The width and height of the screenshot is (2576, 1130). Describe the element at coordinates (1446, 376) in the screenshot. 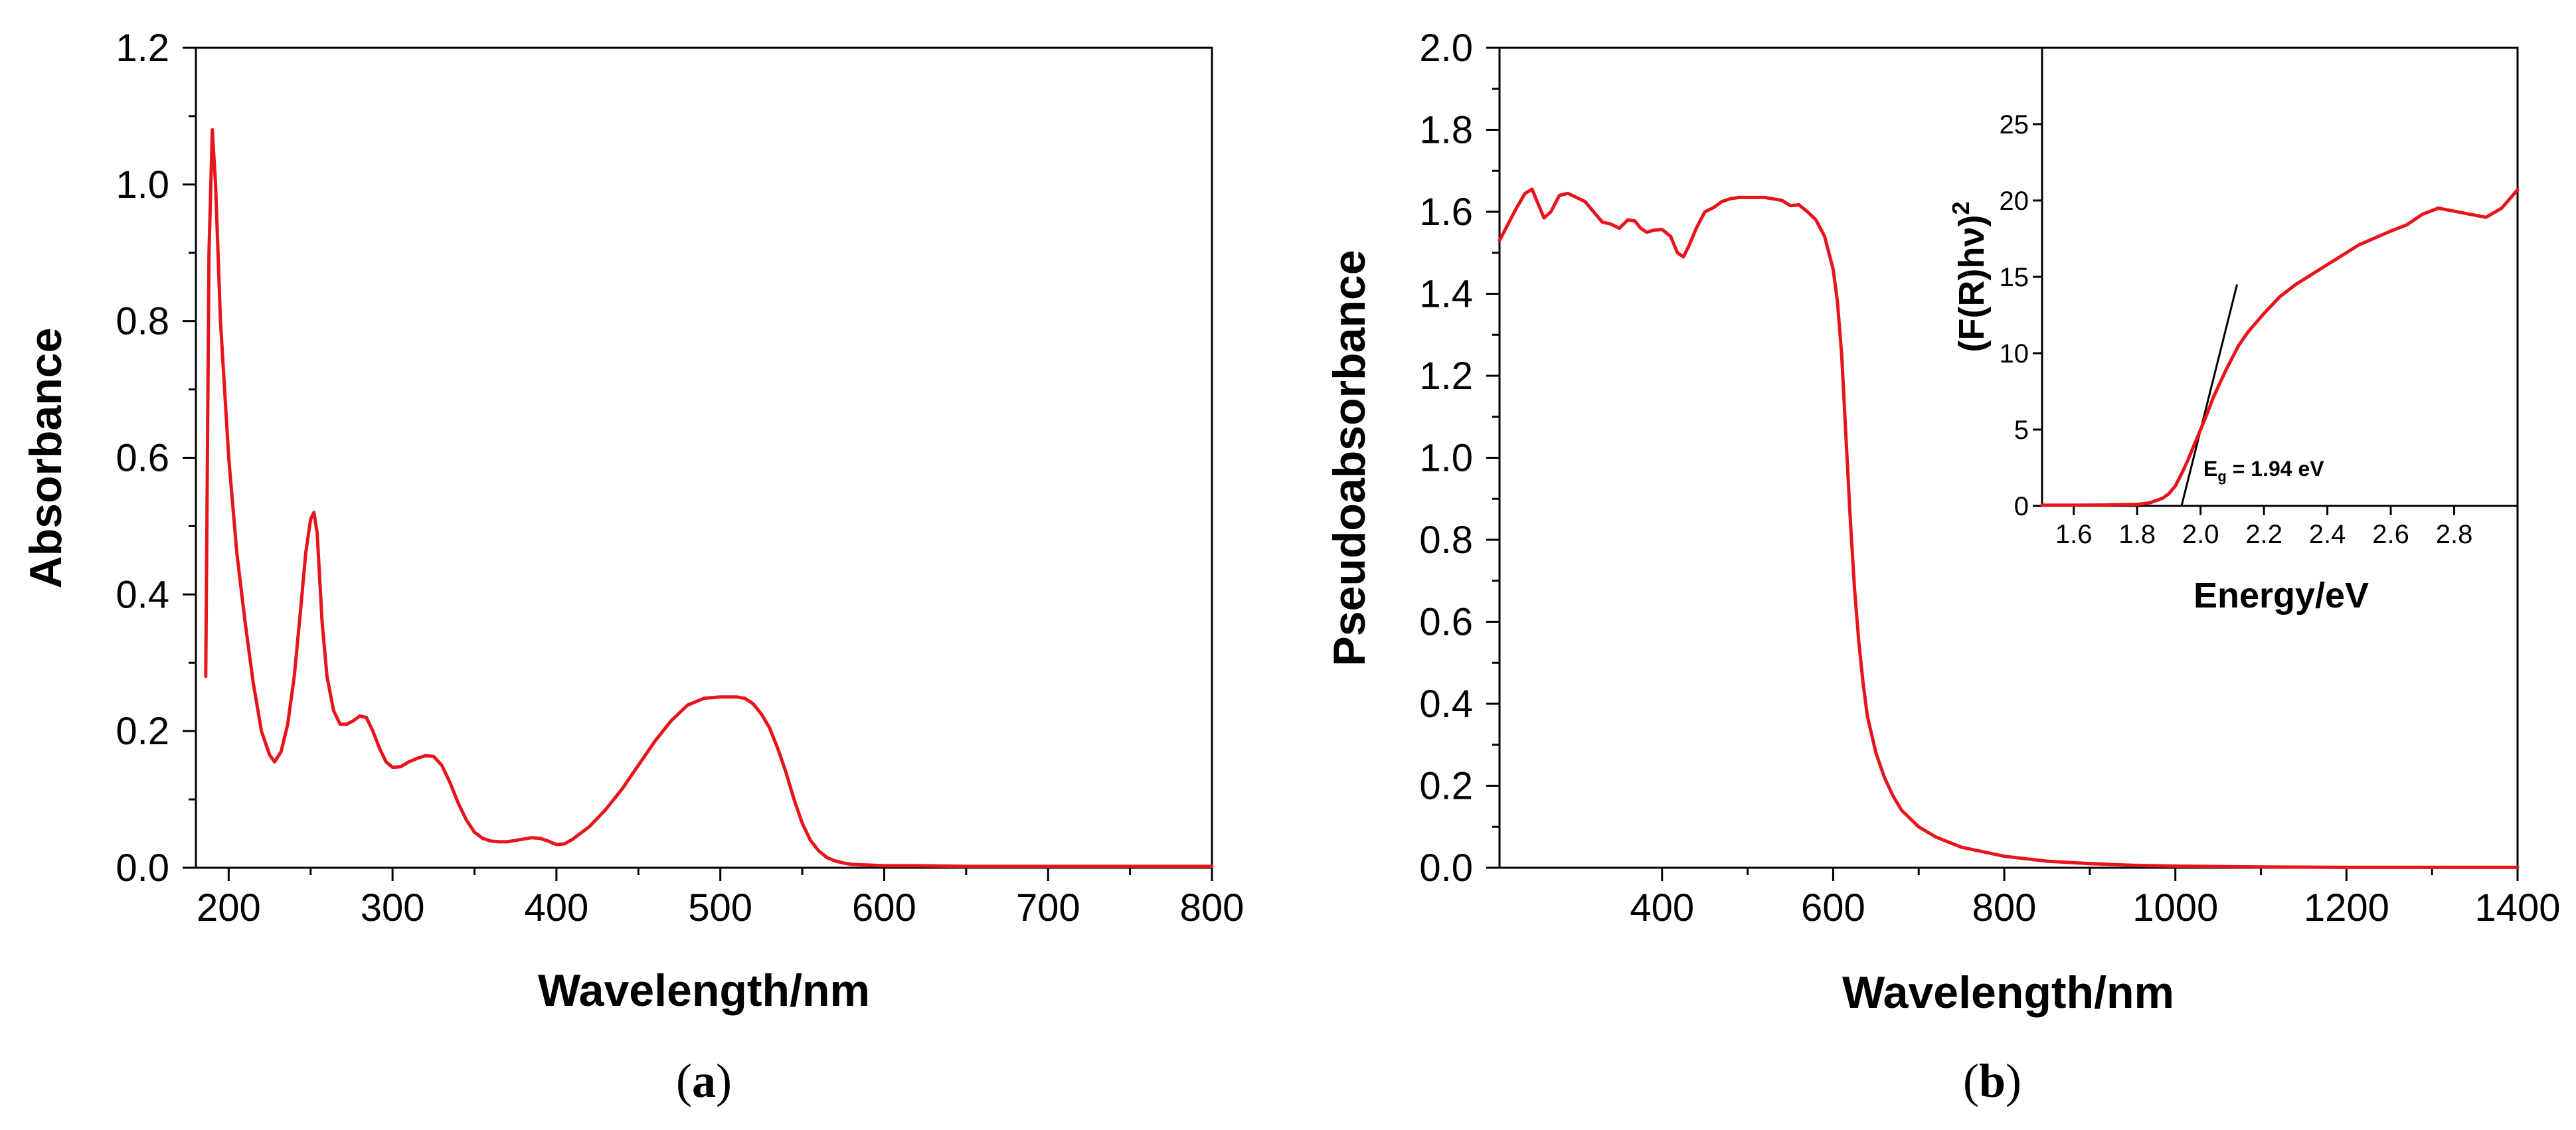

I see `b-y-tick-label: 1.2` at that location.